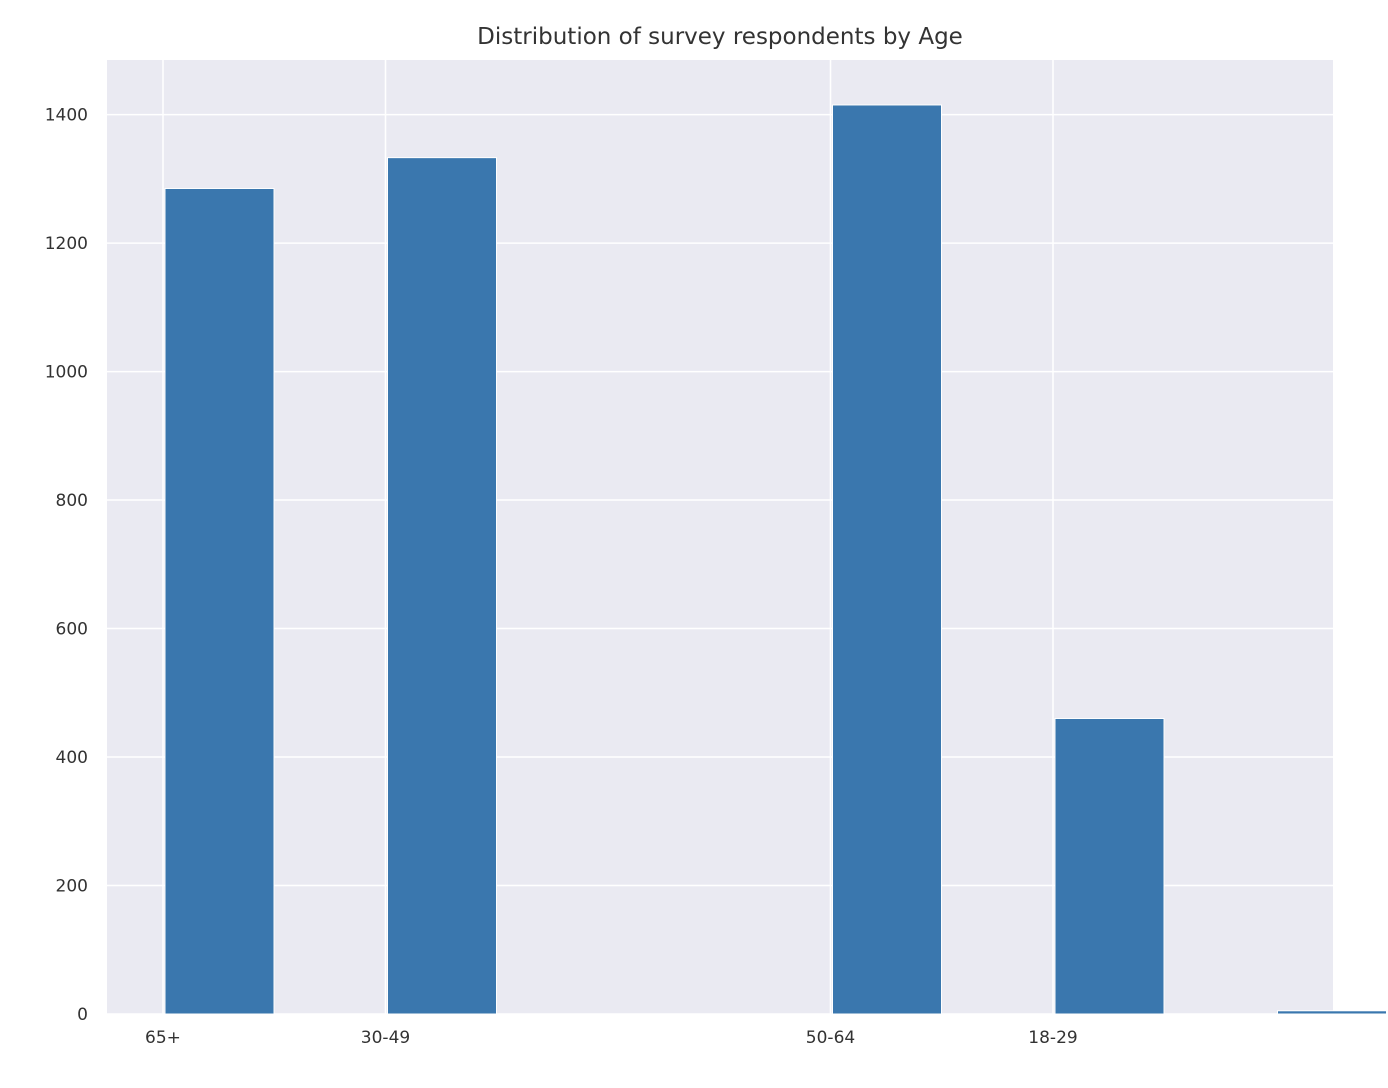 This screenshot has height=1088, width=1388. What do you see at coordinates (1052, 1038) in the screenshot?
I see `x-tick-label: 18-29` at bounding box center [1052, 1038].